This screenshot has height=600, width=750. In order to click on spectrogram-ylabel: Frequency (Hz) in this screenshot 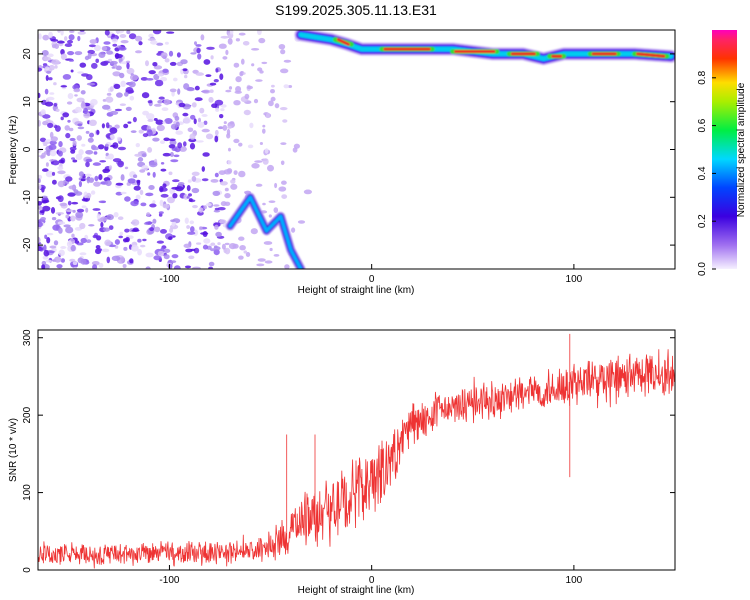, I will do `click(13, 150)`.